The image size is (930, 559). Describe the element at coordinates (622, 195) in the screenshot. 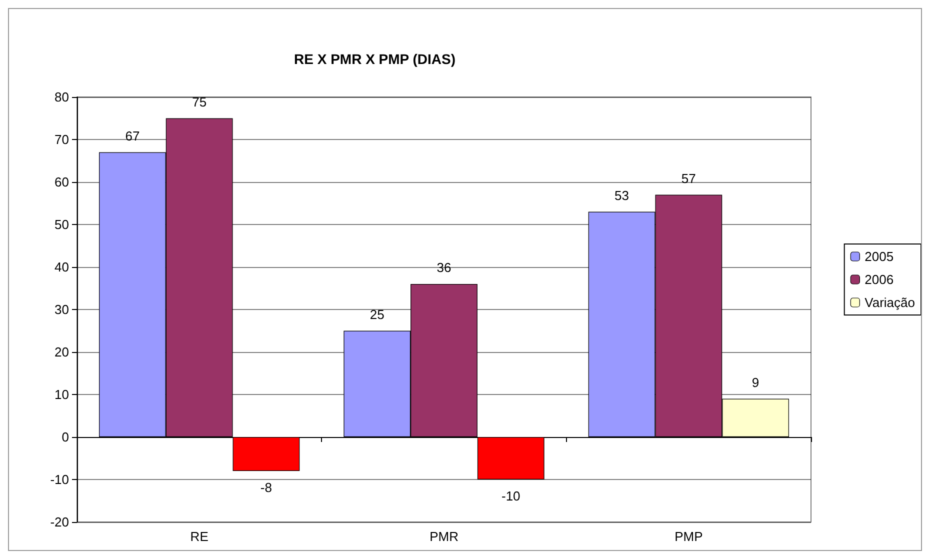

I see `data-label: 53` at that location.